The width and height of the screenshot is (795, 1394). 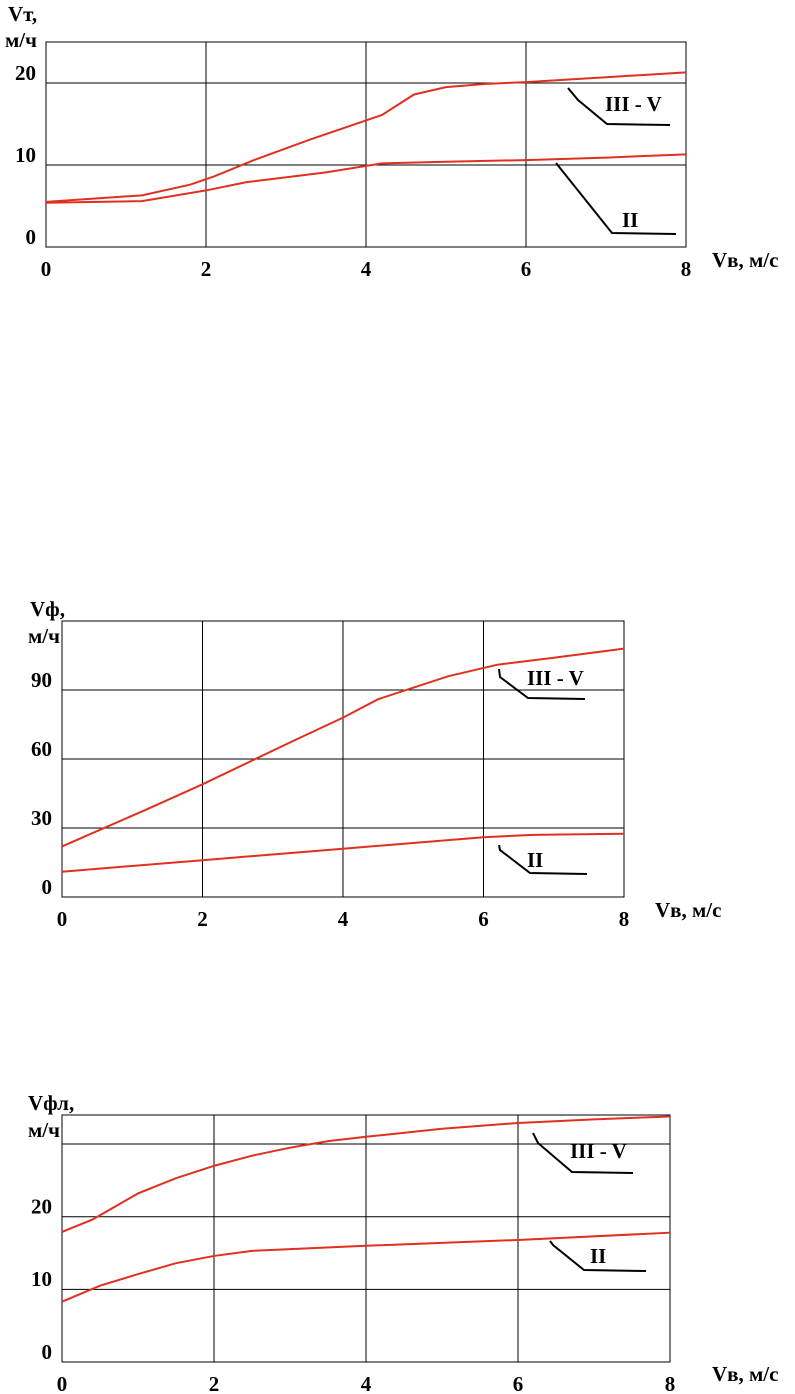 What do you see at coordinates (22, 14) in the screenshot?
I see `y-axis-label: Vт,` at bounding box center [22, 14].